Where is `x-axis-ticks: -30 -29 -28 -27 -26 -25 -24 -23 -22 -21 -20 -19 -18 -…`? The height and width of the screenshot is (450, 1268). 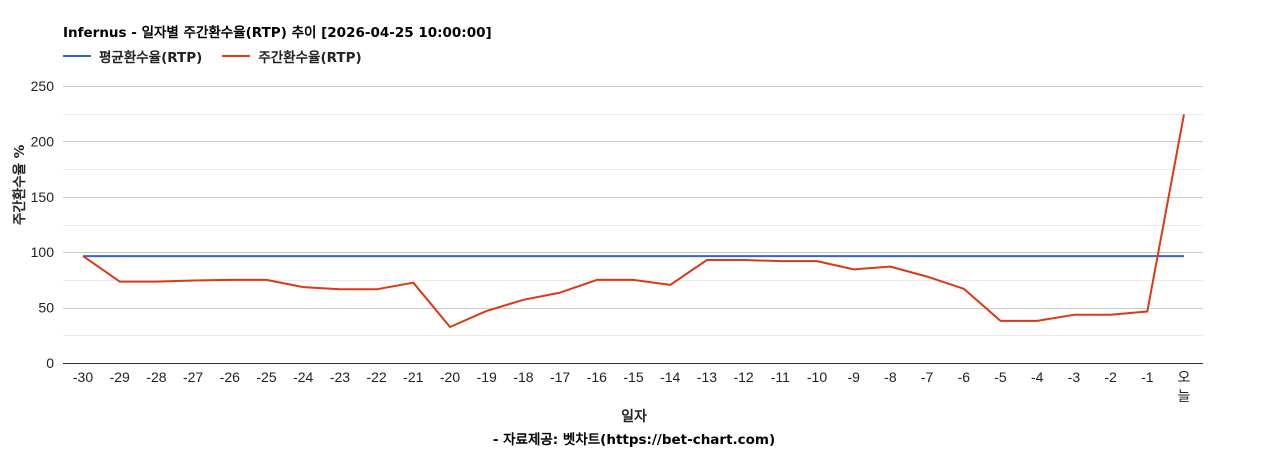
x-axis-ticks: -30 -29 -28 -27 -26 -25 -24 -23 -22 -21 -20 -19 -18 -… is located at coordinates (632, 386).